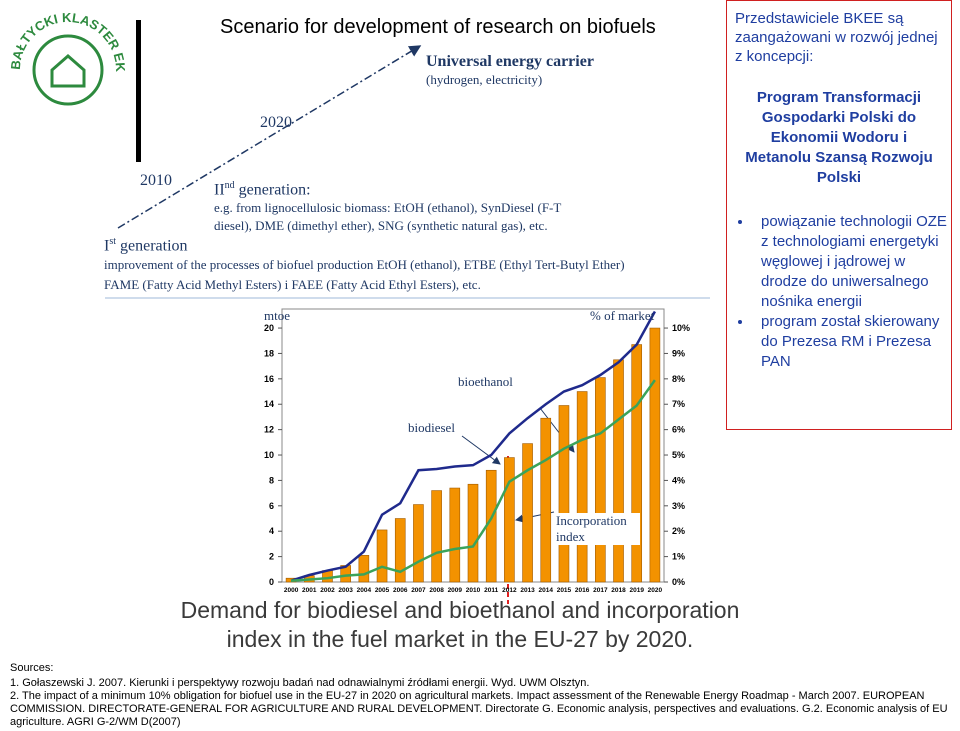 This screenshot has height=731, width=960. Describe the element at coordinates (431, 427) in the screenshot. I see `series-label: biodiesel` at that location.